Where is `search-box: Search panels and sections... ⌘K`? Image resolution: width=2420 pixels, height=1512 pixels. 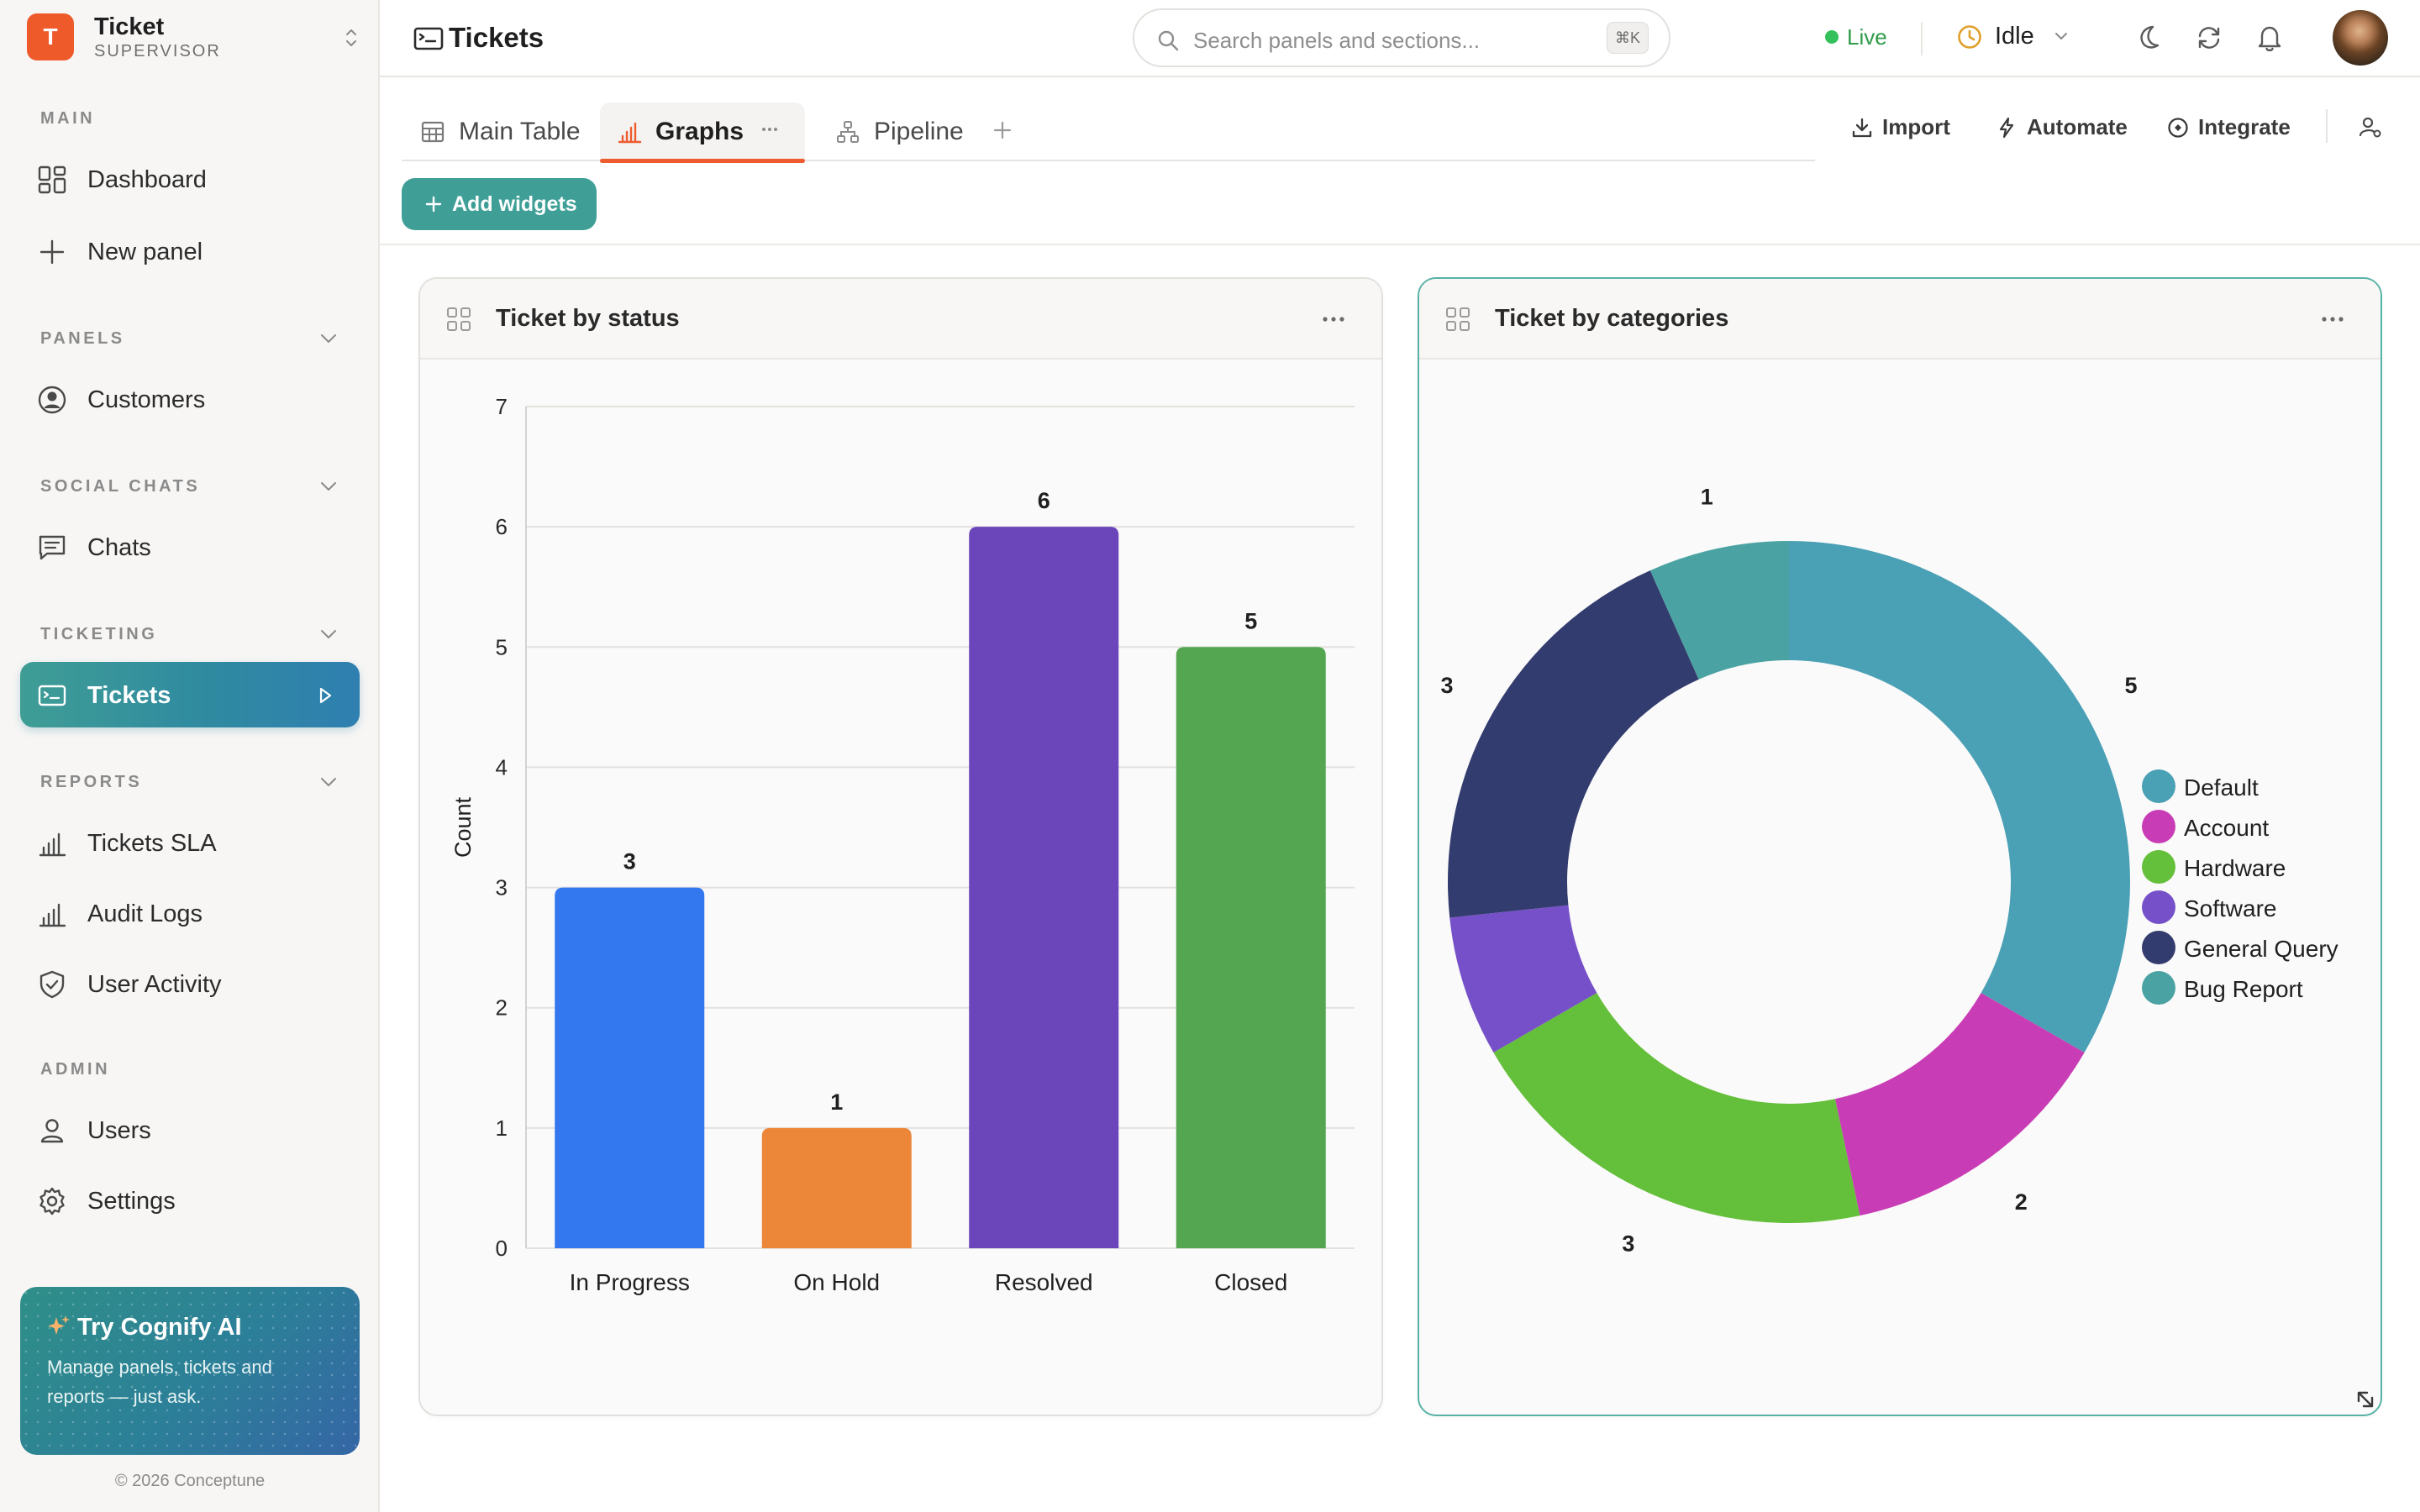
search-box: Search panels and sections... ⌘K is located at coordinates (1402, 37).